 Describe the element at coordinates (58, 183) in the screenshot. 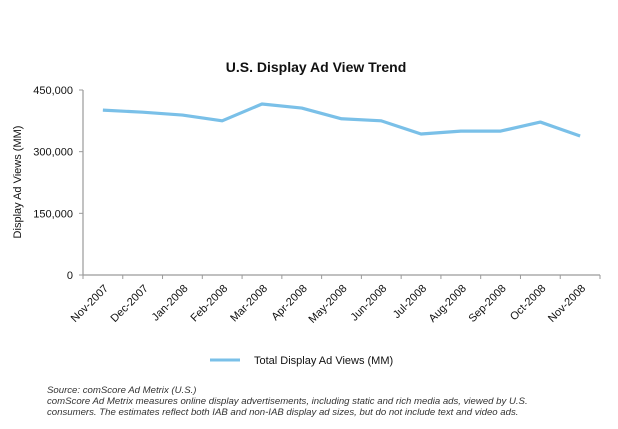

I see `y-axis: 0 150,000 300,000 450,000` at that location.